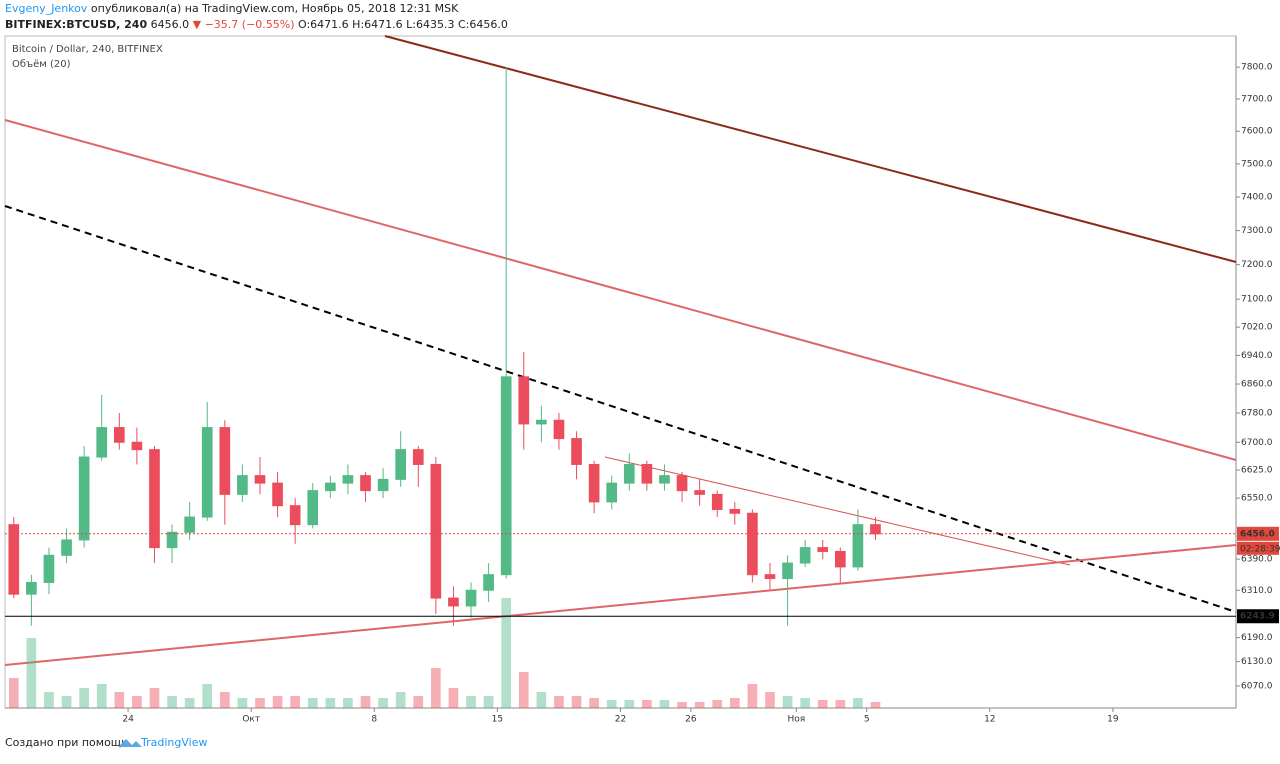 This screenshot has width=1280, height=764. What do you see at coordinates (1257, 132) in the screenshot?
I see `y-tick-label: 7600.0` at bounding box center [1257, 132].